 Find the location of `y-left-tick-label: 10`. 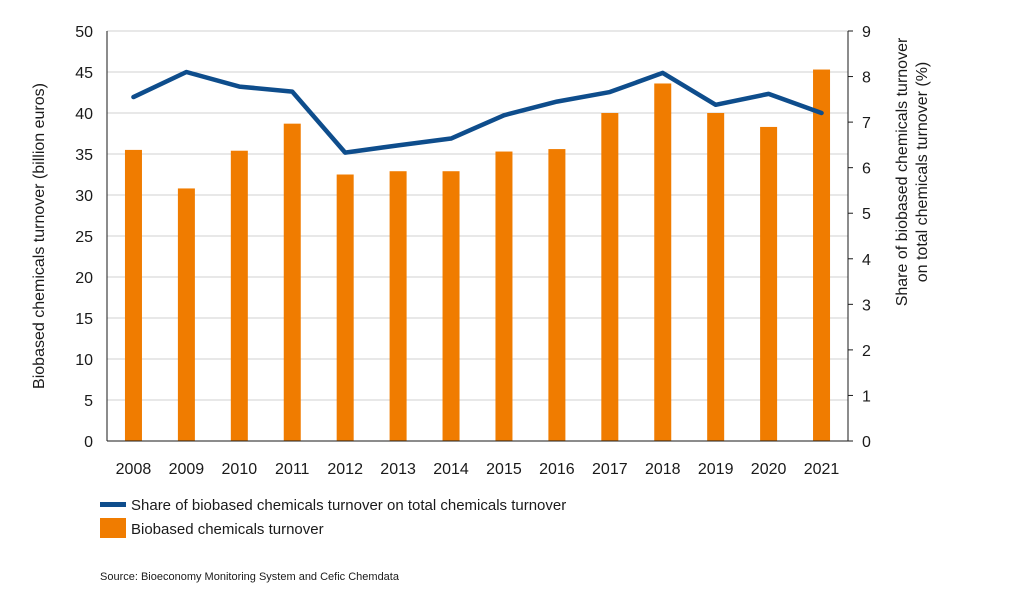

y-left-tick-label: 10 is located at coordinates (84, 360).